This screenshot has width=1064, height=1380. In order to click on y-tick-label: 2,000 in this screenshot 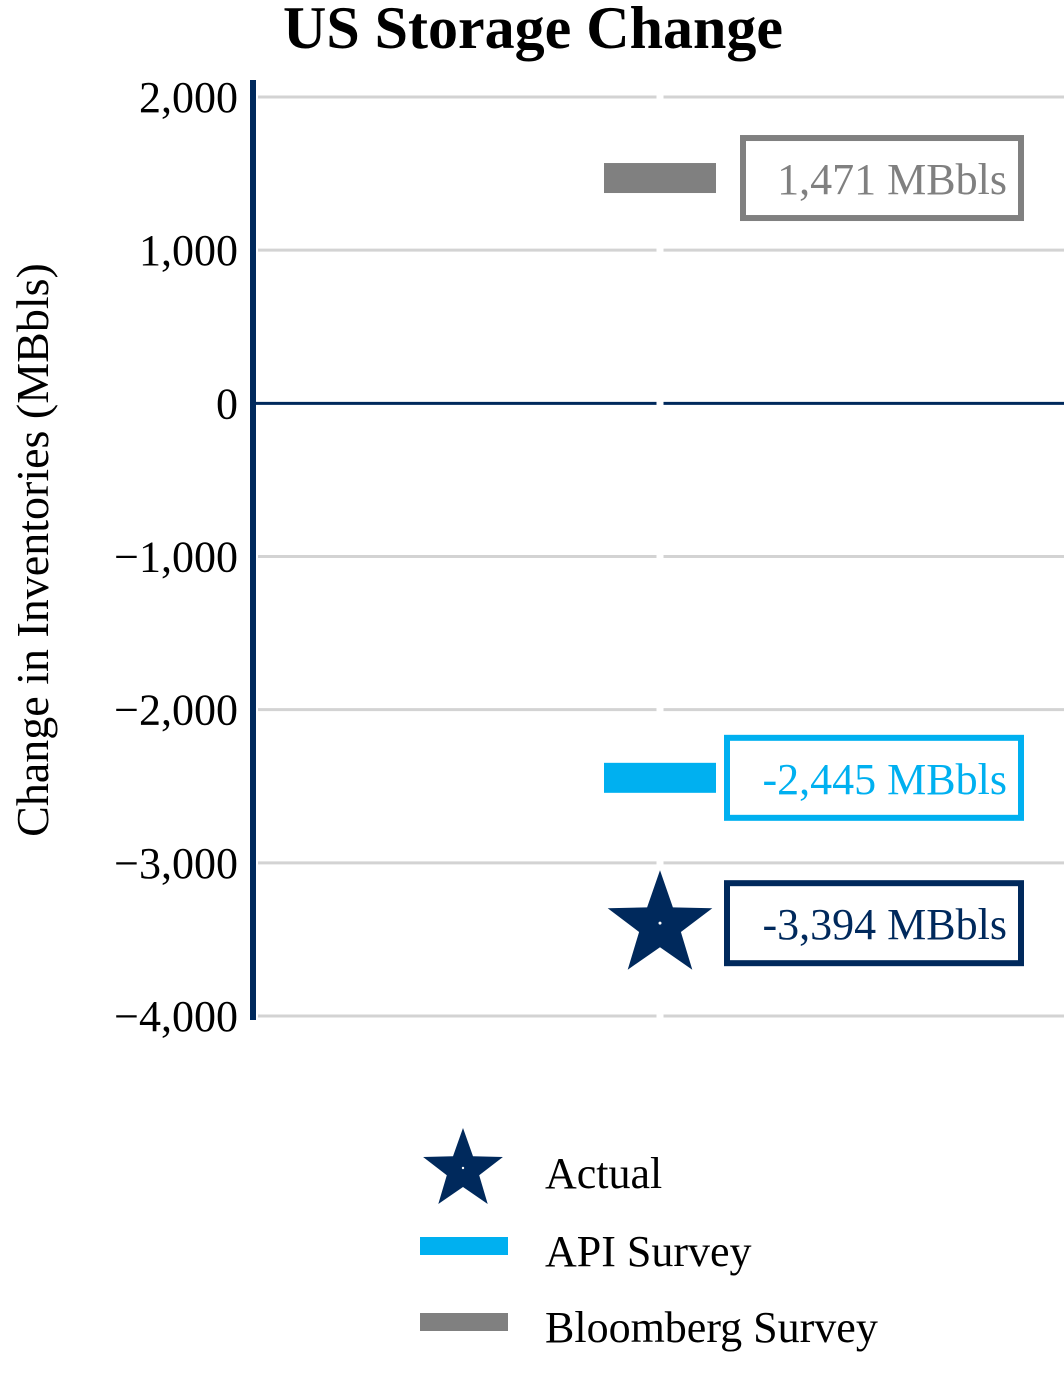, I will do `click(188, 97)`.